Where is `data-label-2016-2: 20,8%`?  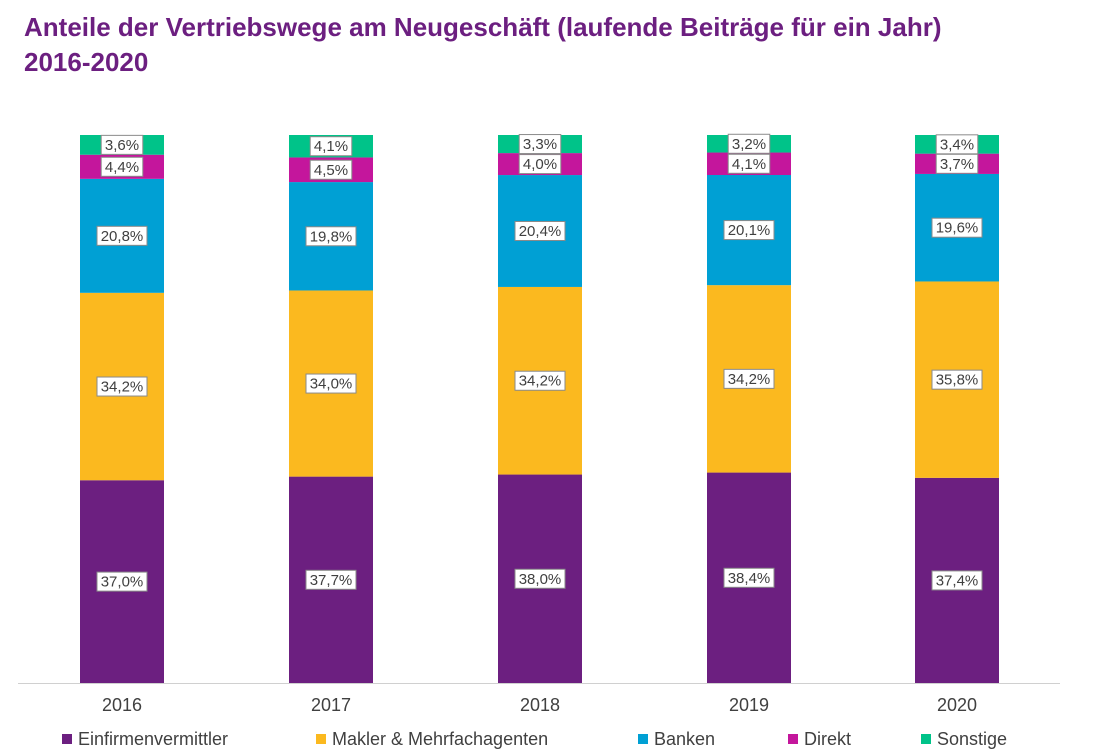
data-label-2016-2: 20,8% is located at coordinates (122, 236).